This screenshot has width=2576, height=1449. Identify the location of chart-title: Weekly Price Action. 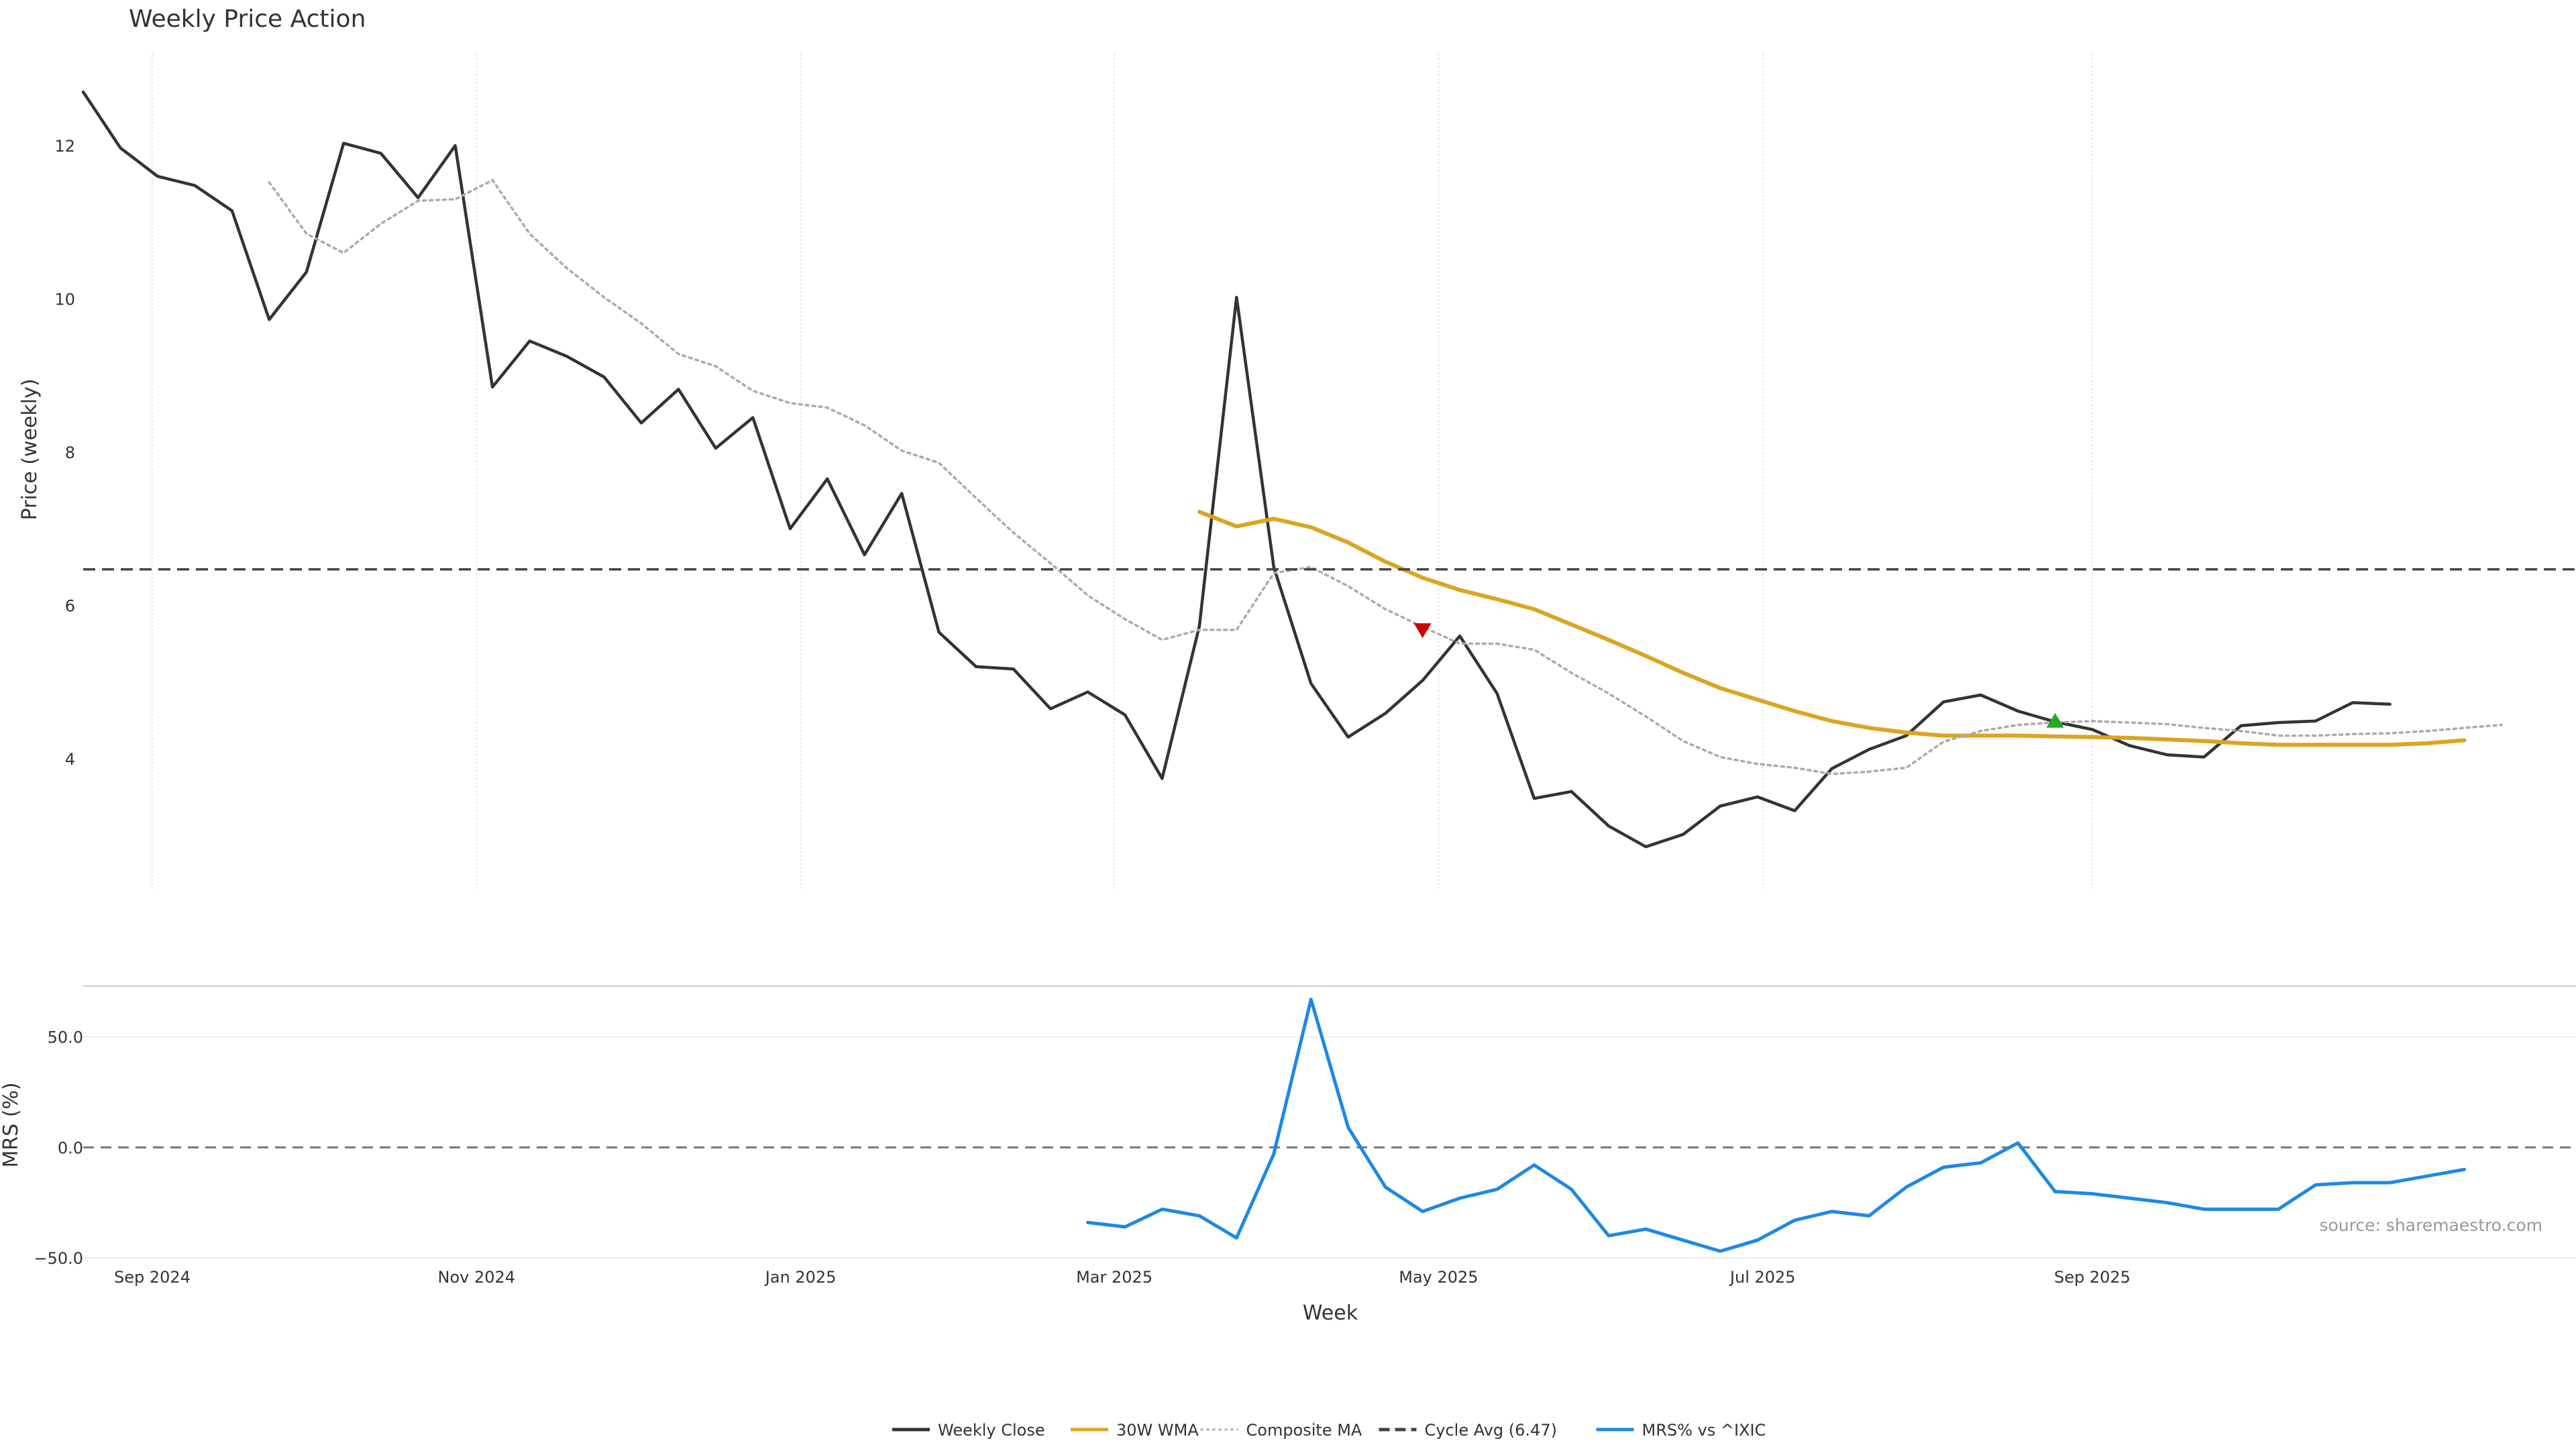
(247, 19).